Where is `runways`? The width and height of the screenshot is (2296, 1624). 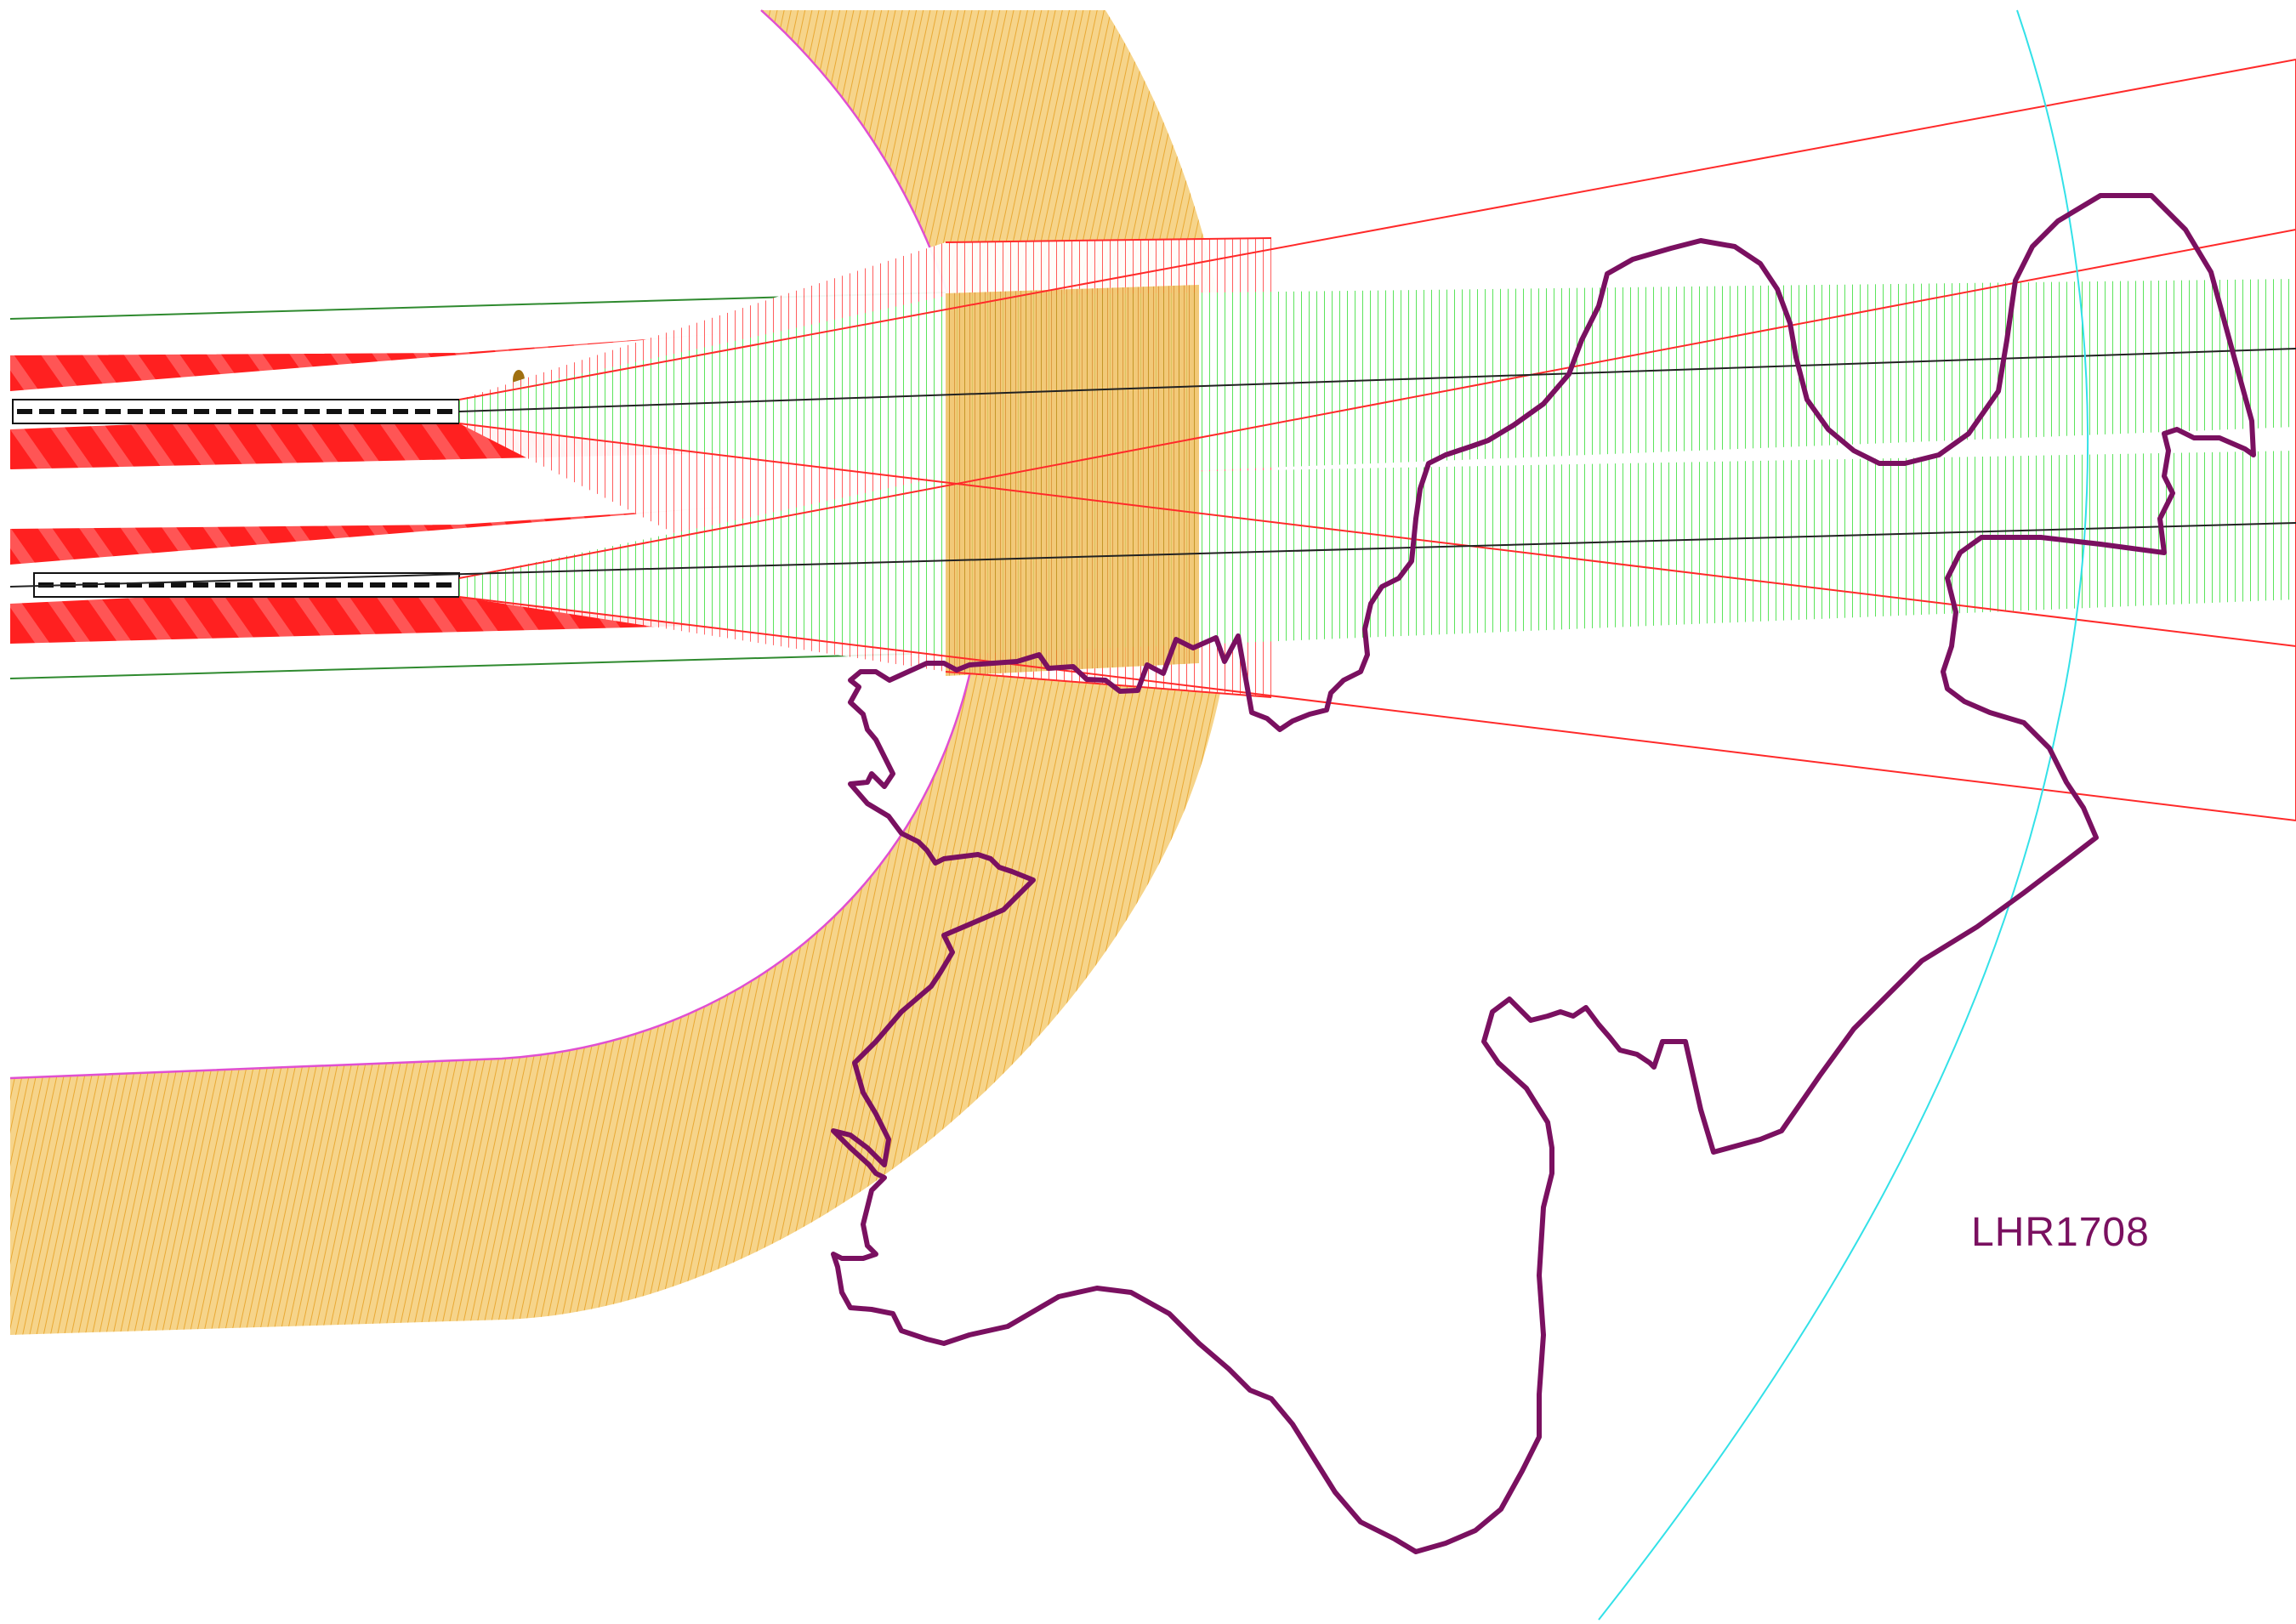 runways is located at coordinates (268, 484).